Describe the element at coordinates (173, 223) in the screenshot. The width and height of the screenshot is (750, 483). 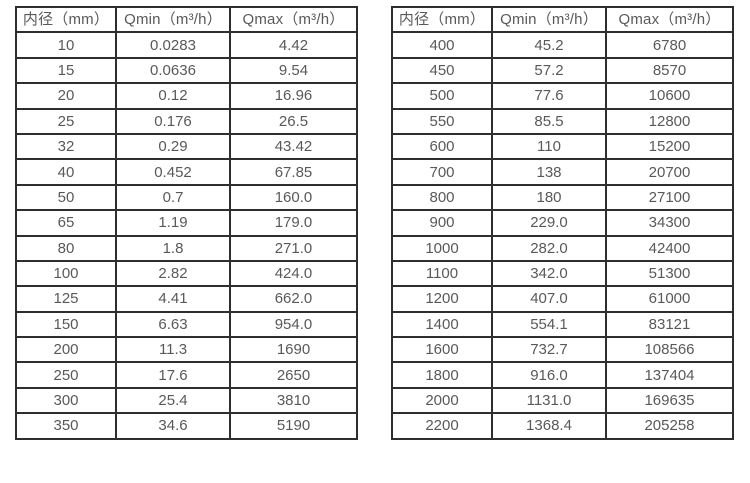
I see `table-cell: 1.19` at that location.